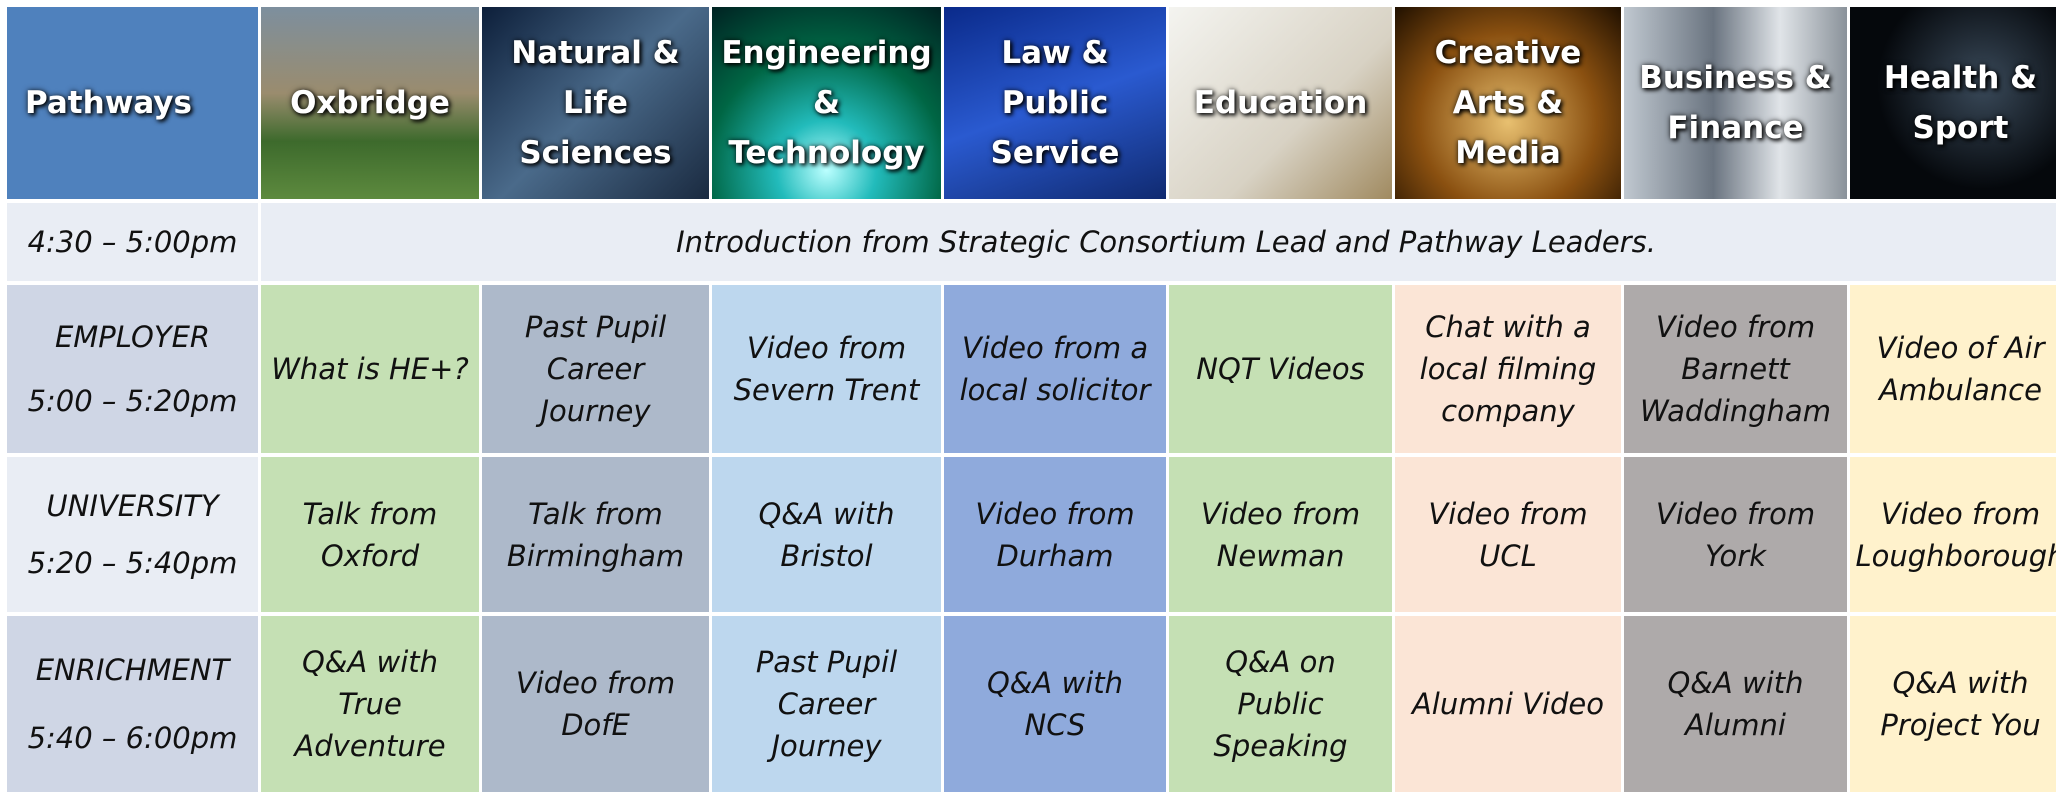 The width and height of the screenshot is (2056, 794). Describe the element at coordinates (132, 401) in the screenshot. I see `row-time: 5:00 – 5:20pm` at that location.